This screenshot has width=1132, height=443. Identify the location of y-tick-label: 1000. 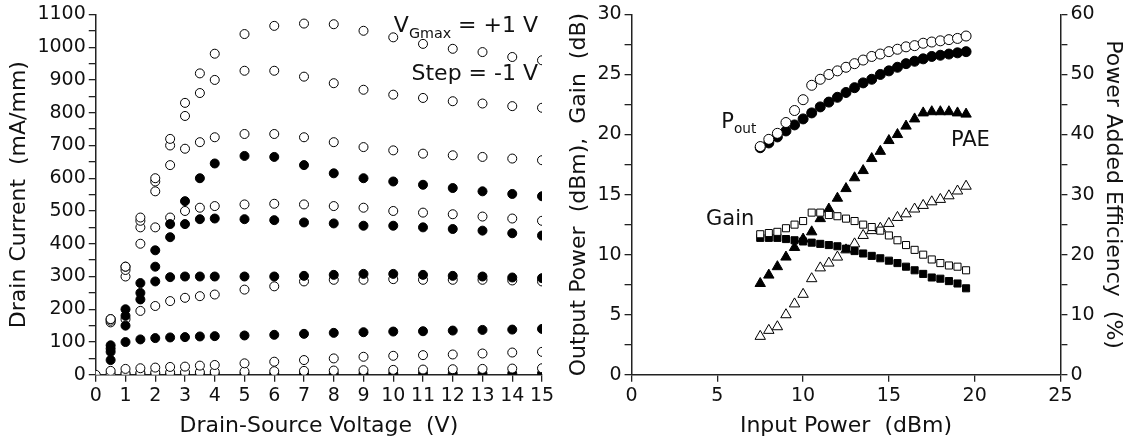
(61, 45).